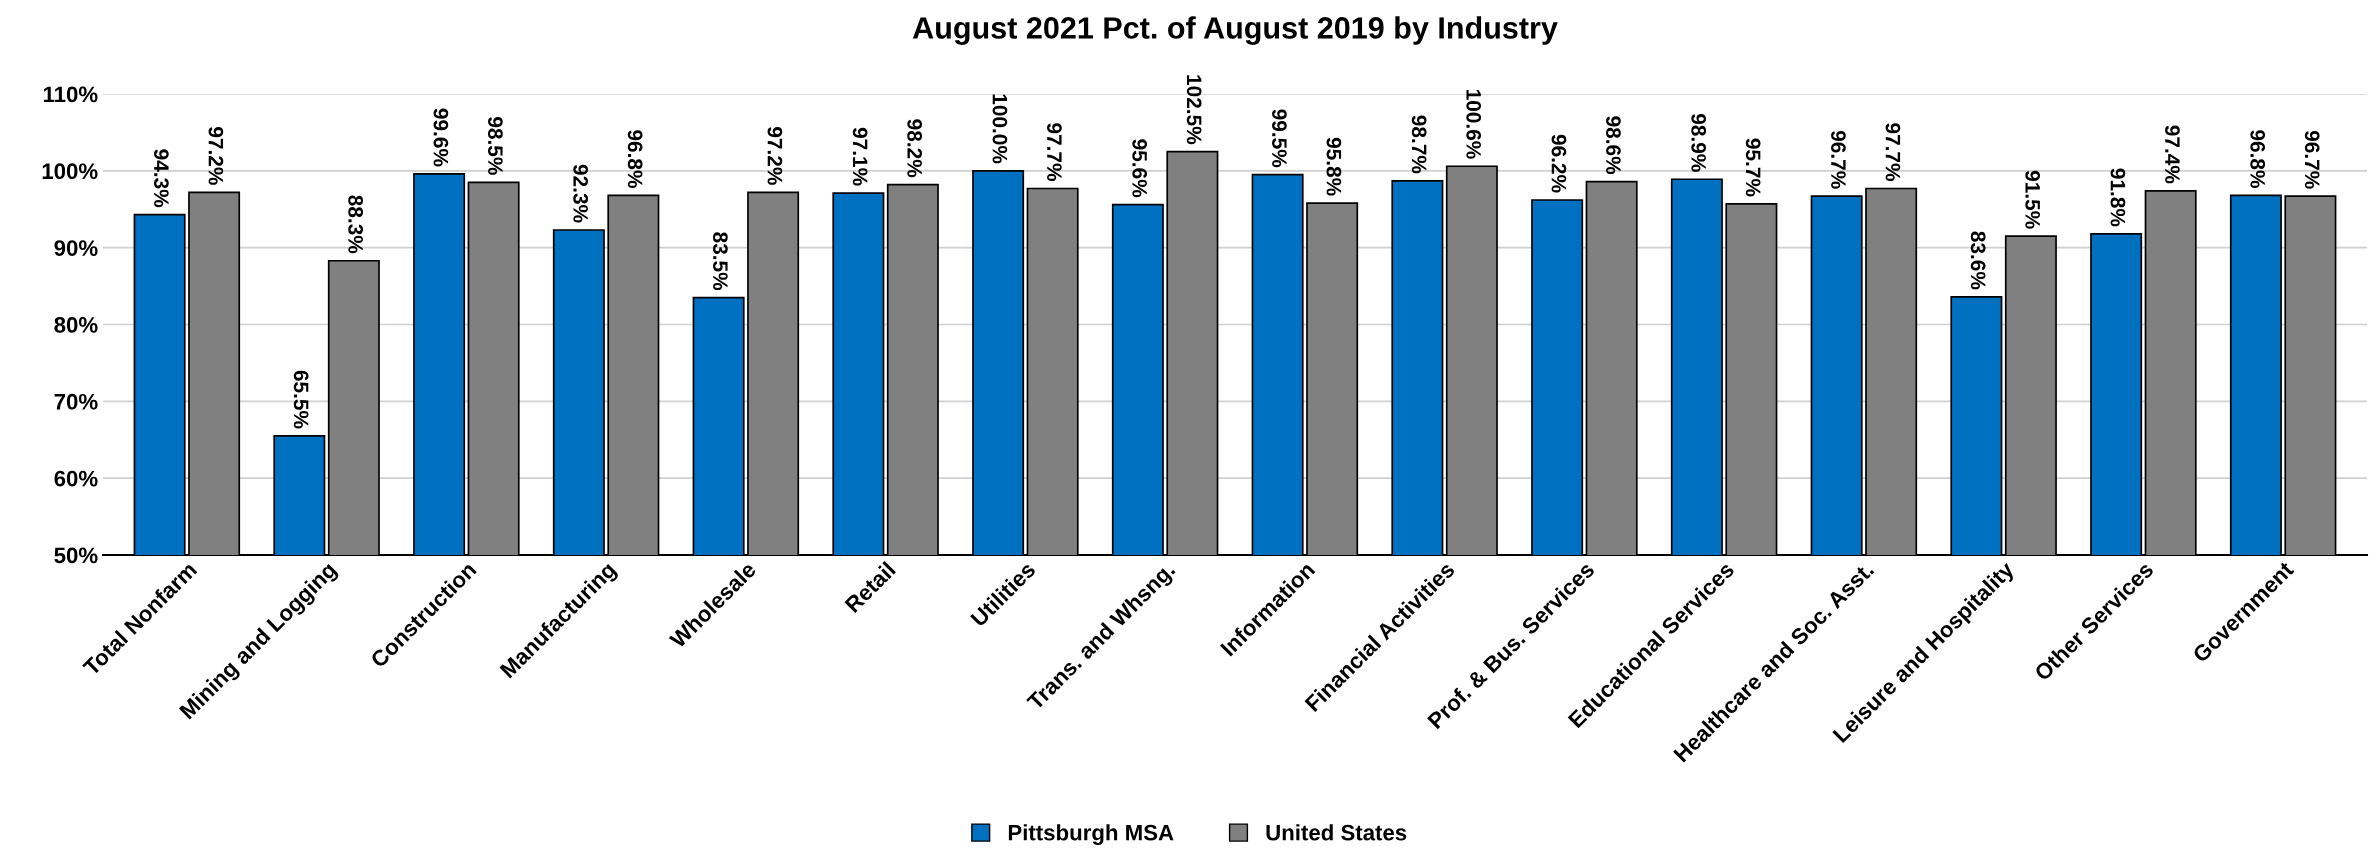 Image resolution: width=2379 pixels, height=865 pixels. Describe the element at coordinates (76, 555) in the screenshot. I see `y-tick-label: 50%` at that location.